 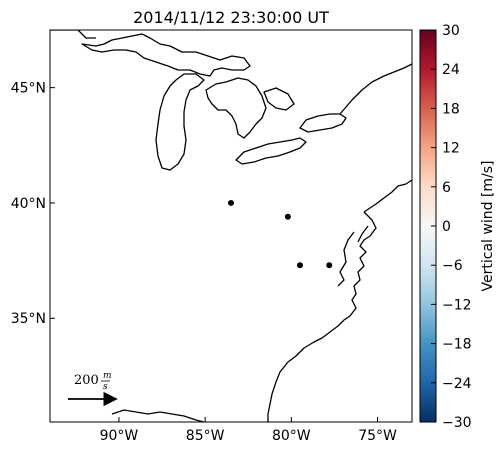 I want to click on colorbar-tick-label: −30, so click(x=457, y=423).